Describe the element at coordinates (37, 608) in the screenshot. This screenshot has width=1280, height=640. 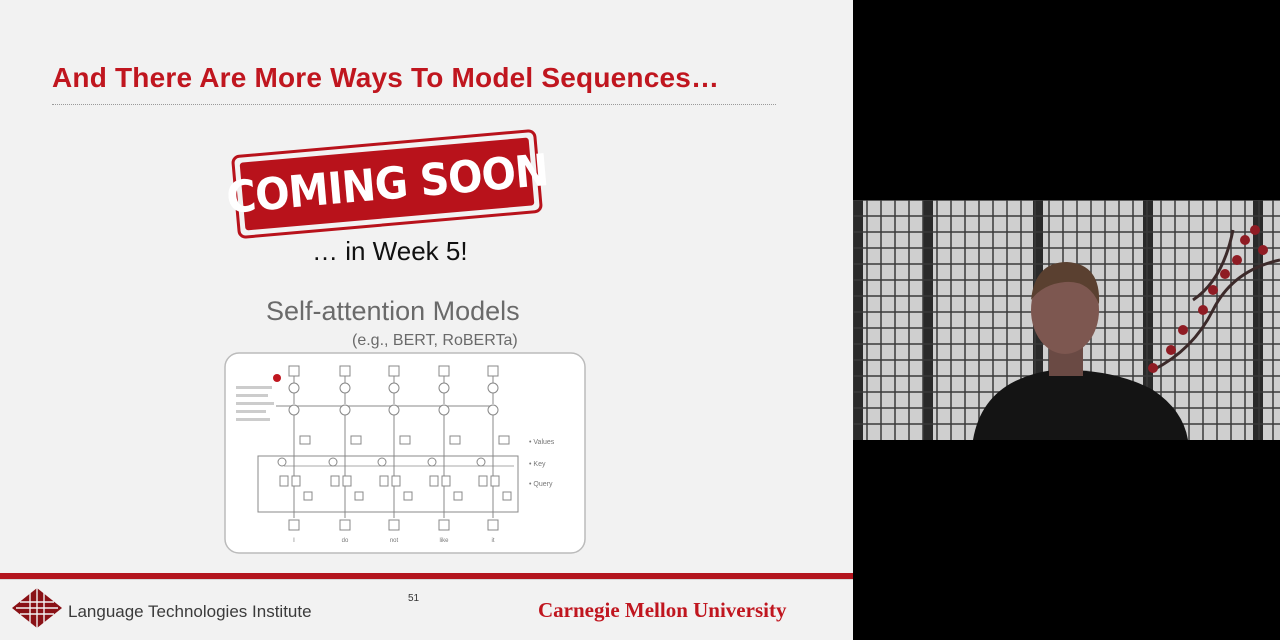
I see `lti-logo` at that location.